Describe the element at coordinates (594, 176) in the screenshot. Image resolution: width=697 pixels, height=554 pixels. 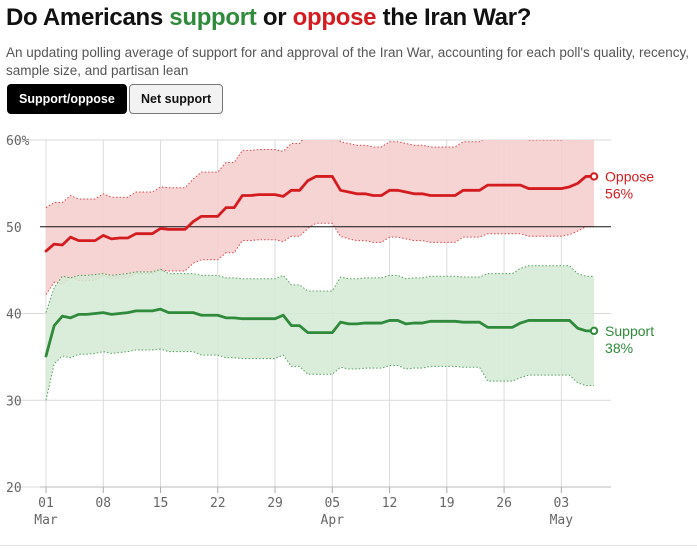
I see `oppose-end-point` at that location.